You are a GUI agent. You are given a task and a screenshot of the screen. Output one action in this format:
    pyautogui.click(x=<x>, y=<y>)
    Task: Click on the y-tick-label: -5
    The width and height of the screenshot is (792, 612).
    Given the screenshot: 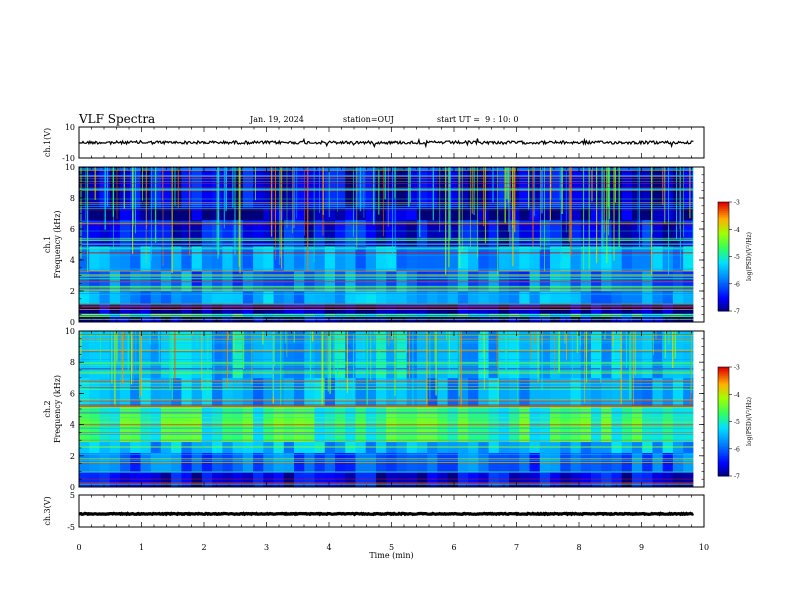 What is the action you would take?
    pyautogui.click(x=71, y=527)
    